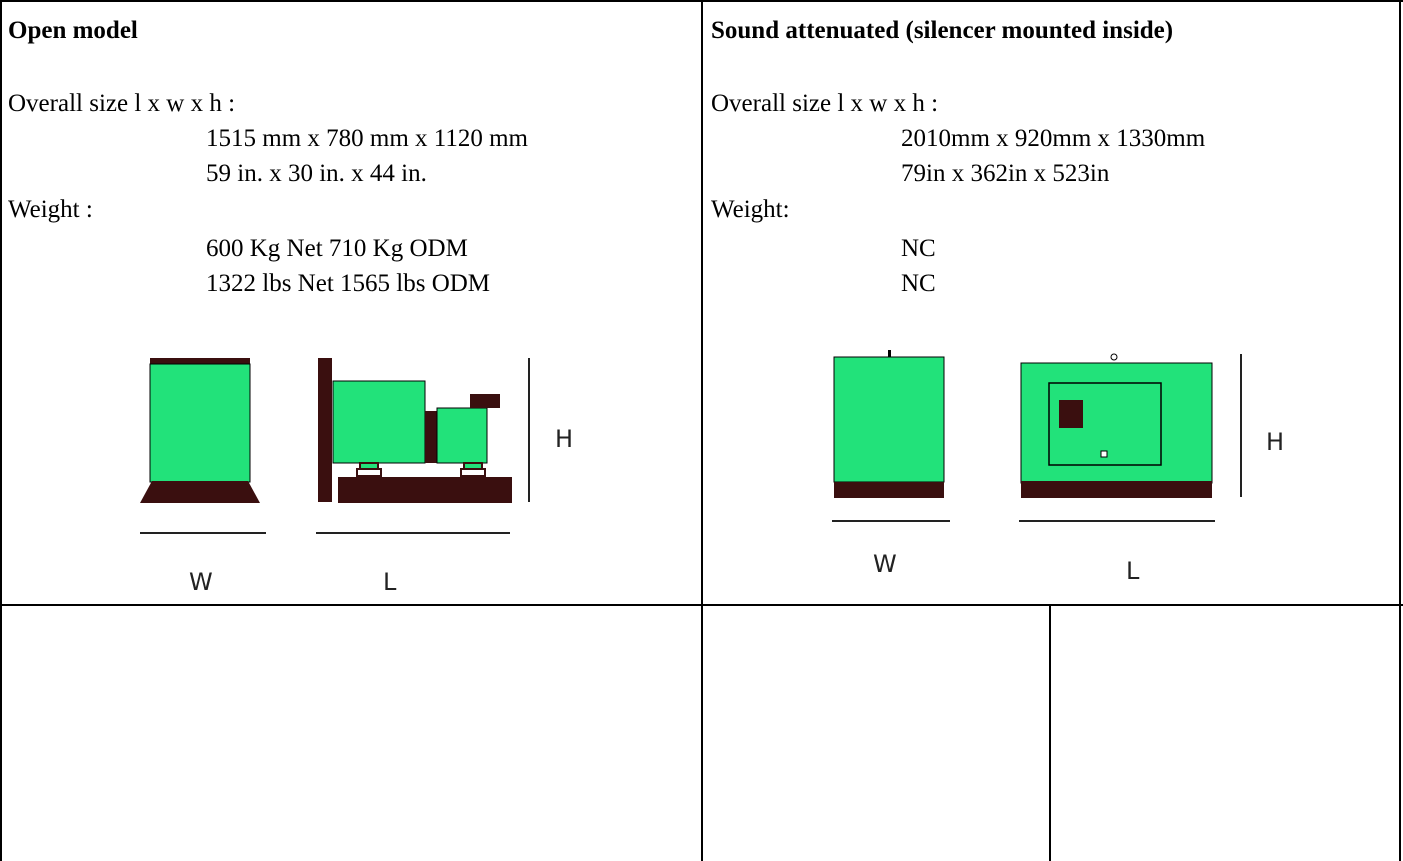  What do you see at coordinates (1275, 442) in the screenshot?
I see `sound-dim-h: H` at bounding box center [1275, 442].